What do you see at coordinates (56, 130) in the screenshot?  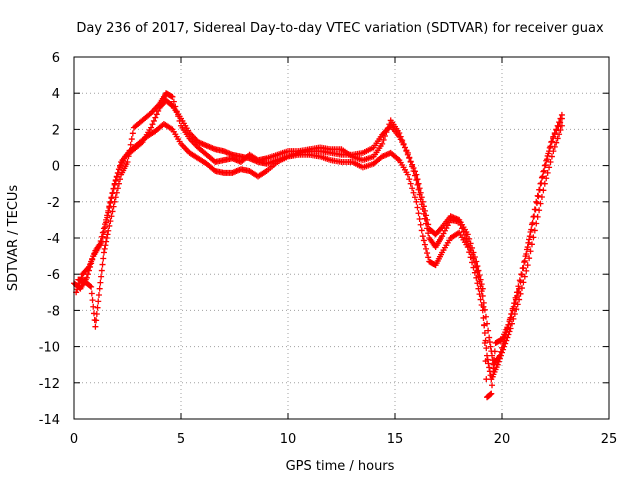 I see `y-tick-label: 2` at bounding box center [56, 130].